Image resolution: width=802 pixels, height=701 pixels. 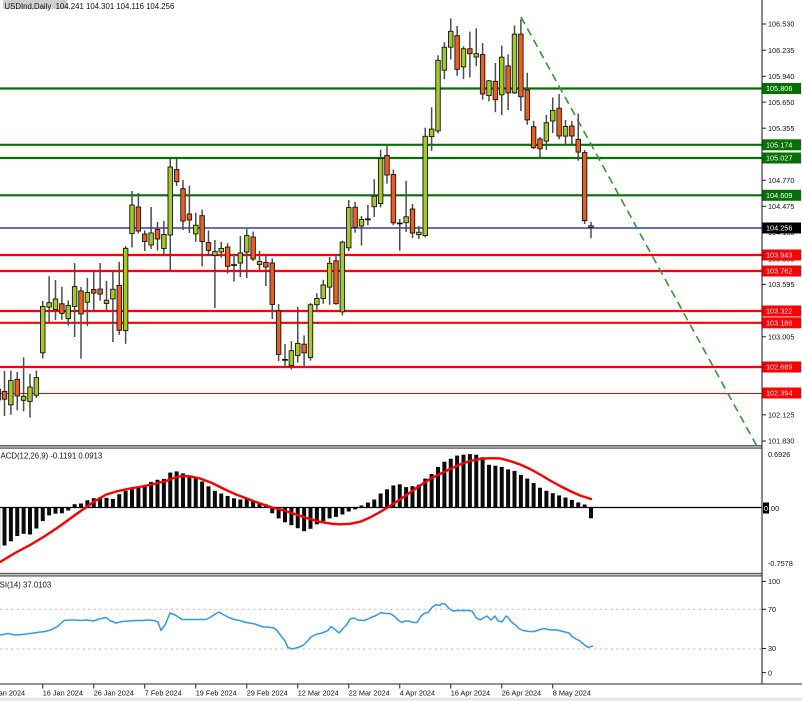 What do you see at coordinates (781, 206) in the screenshot?
I see `svg-text: 104.475` at bounding box center [781, 206].